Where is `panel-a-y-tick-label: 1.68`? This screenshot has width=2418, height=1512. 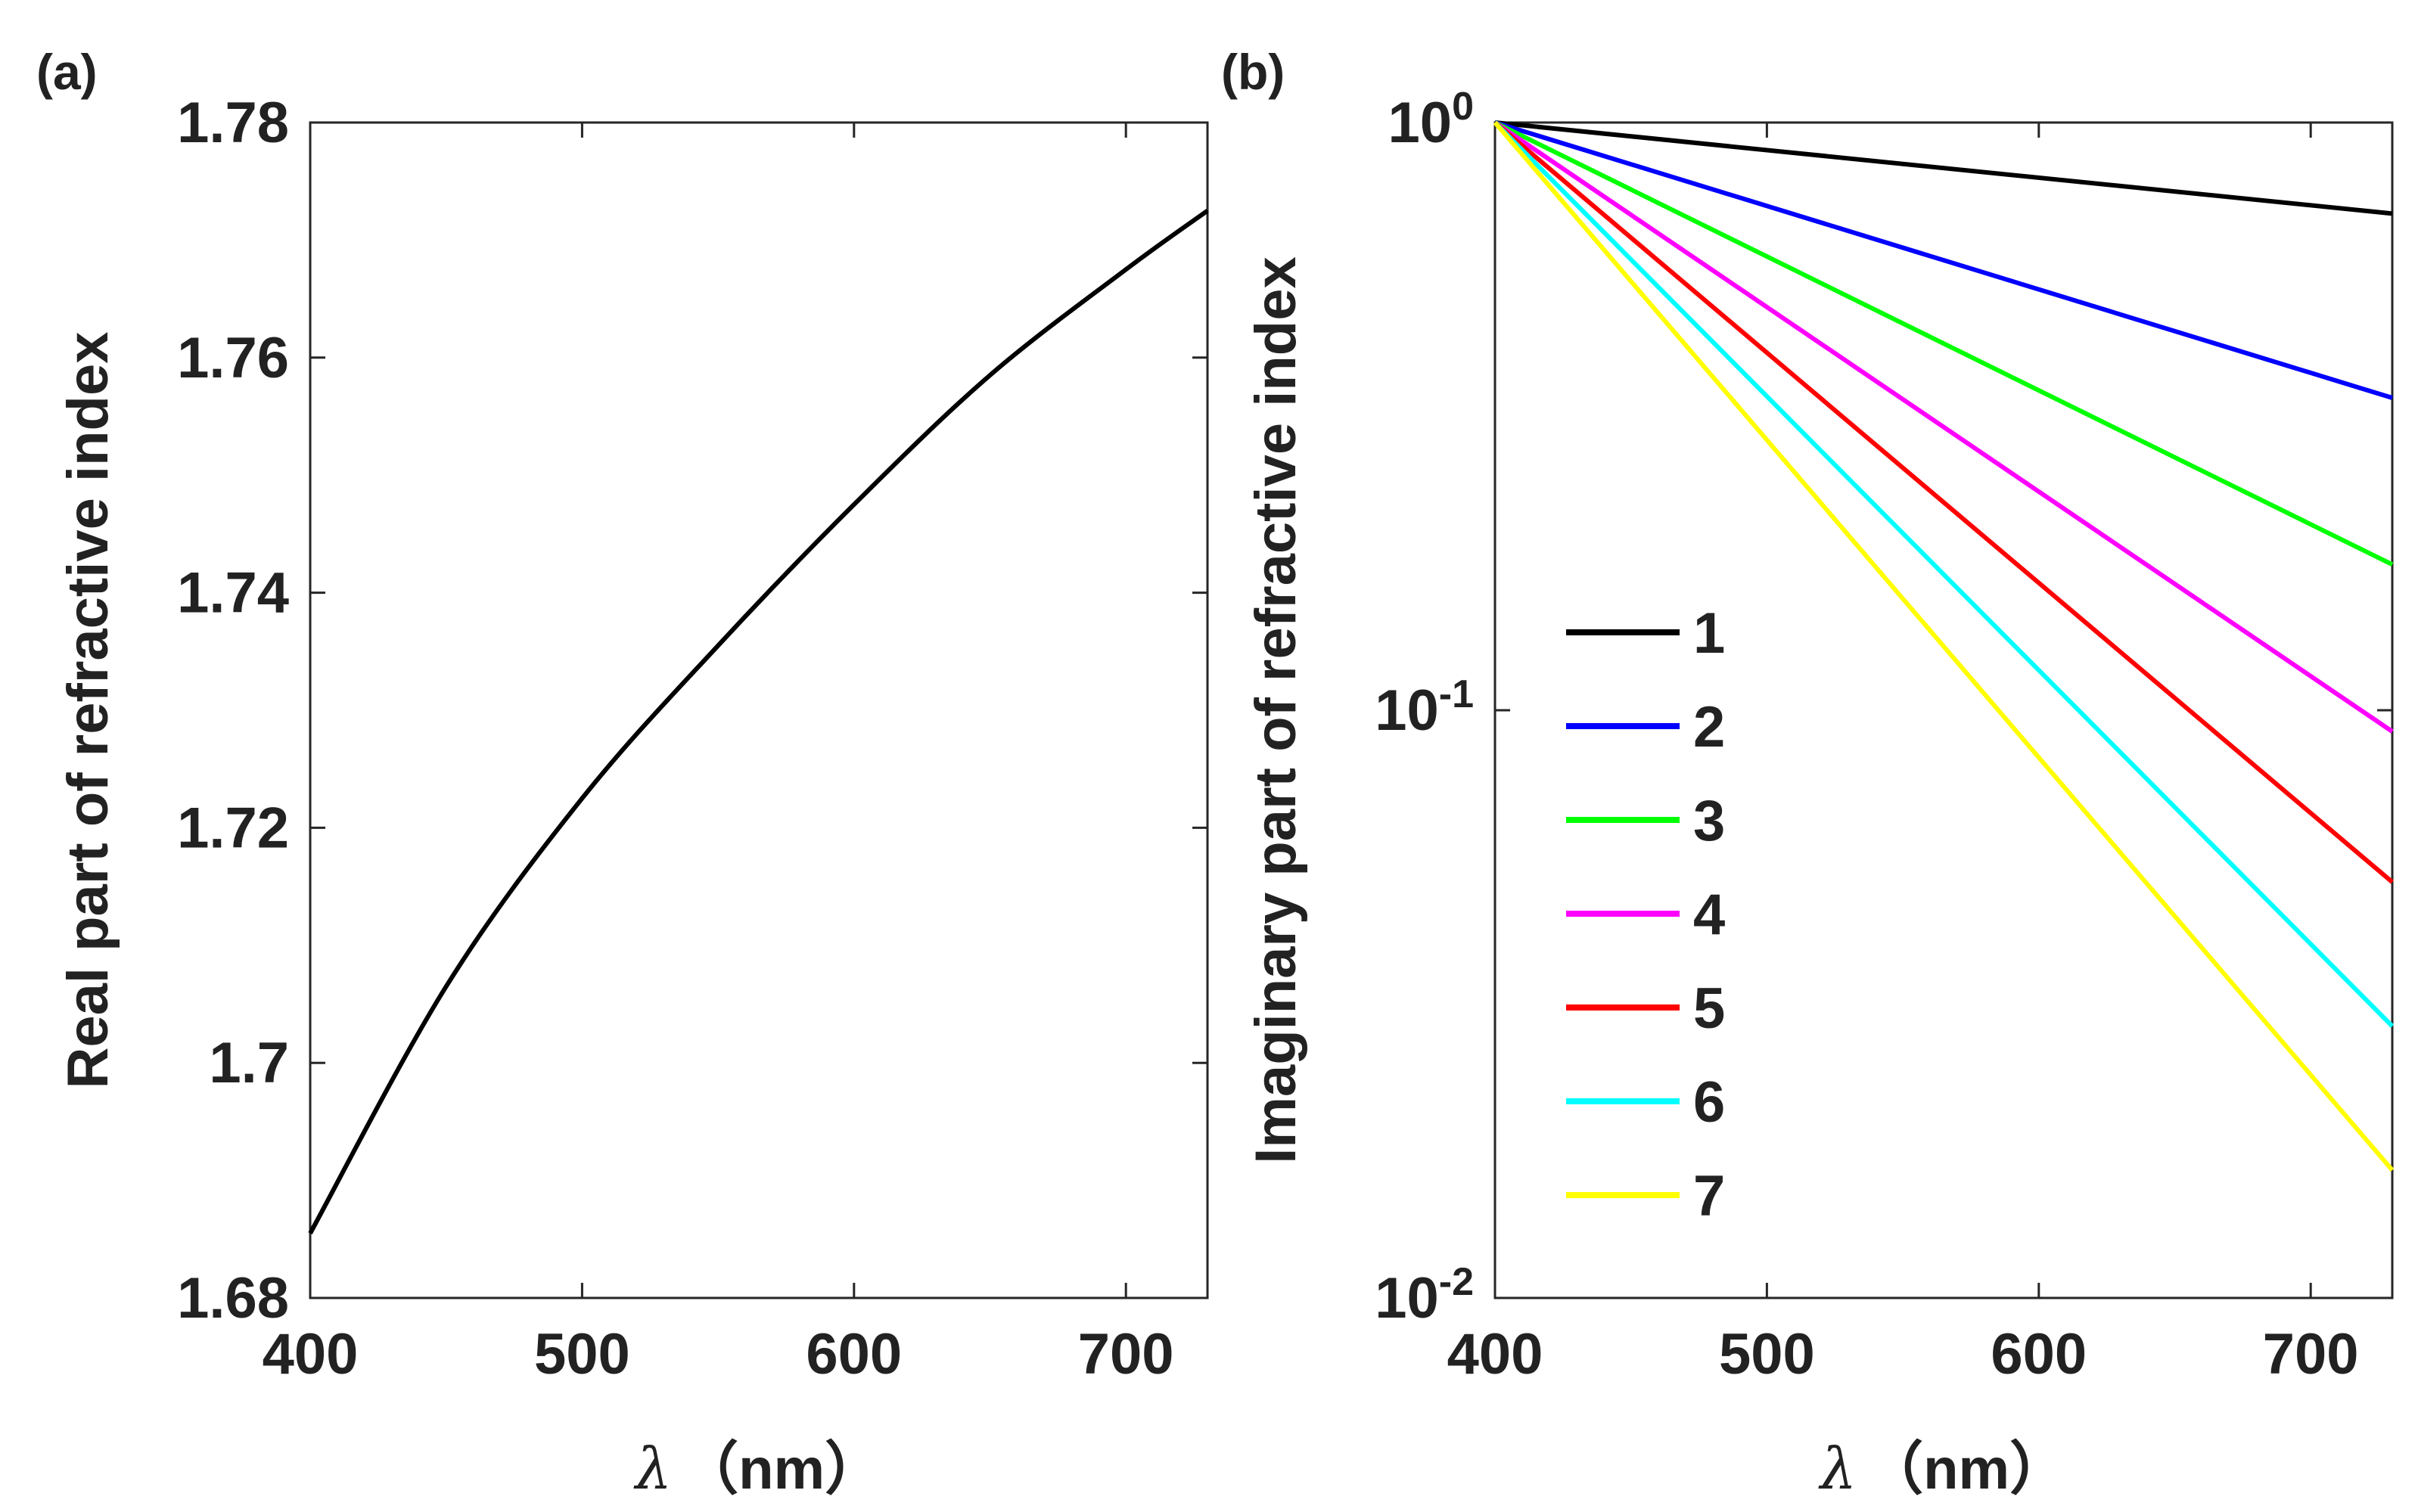
panel-a-y-tick-label: 1.68 is located at coordinates (233, 1298).